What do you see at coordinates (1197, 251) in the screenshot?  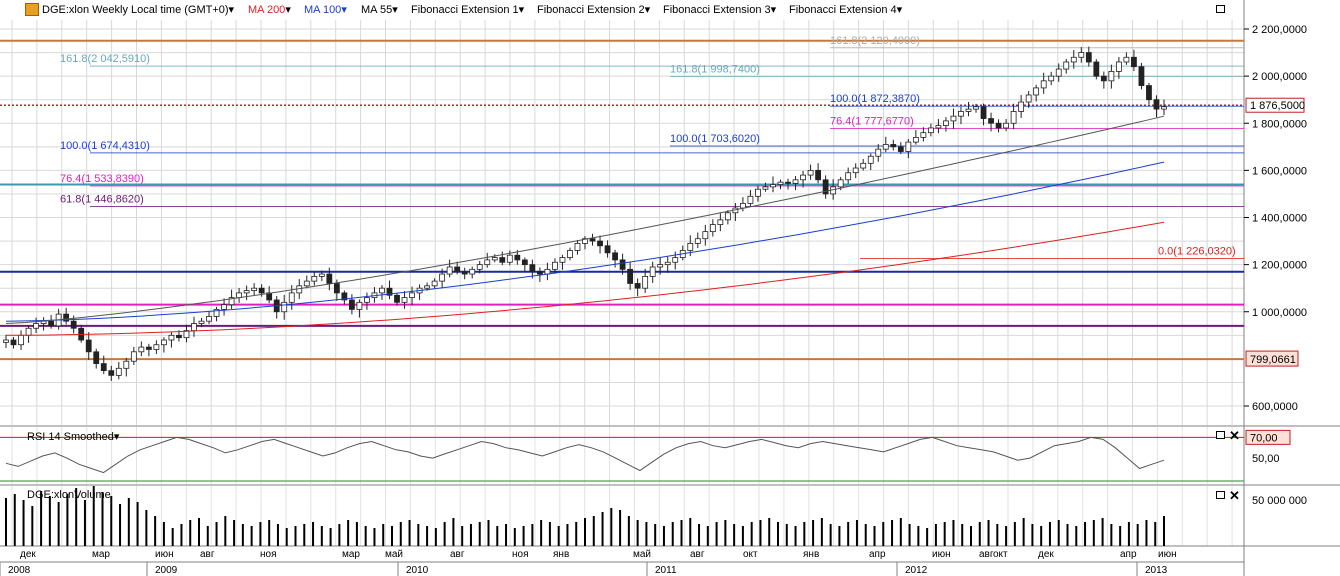 I see `fib-level-label: 0.0(1 226,0320)` at bounding box center [1197, 251].